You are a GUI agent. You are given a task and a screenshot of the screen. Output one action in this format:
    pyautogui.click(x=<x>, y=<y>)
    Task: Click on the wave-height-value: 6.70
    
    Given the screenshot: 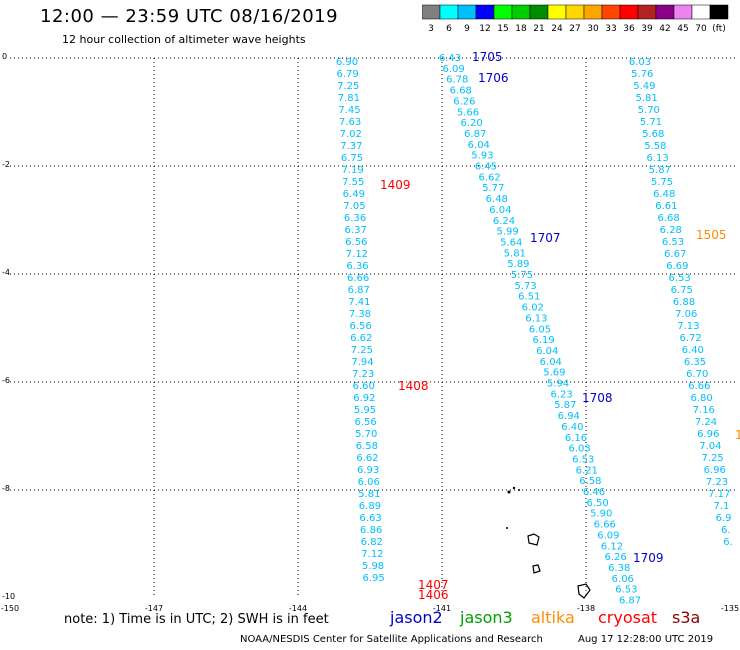 What is the action you would take?
    pyautogui.click(x=697, y=374)
    